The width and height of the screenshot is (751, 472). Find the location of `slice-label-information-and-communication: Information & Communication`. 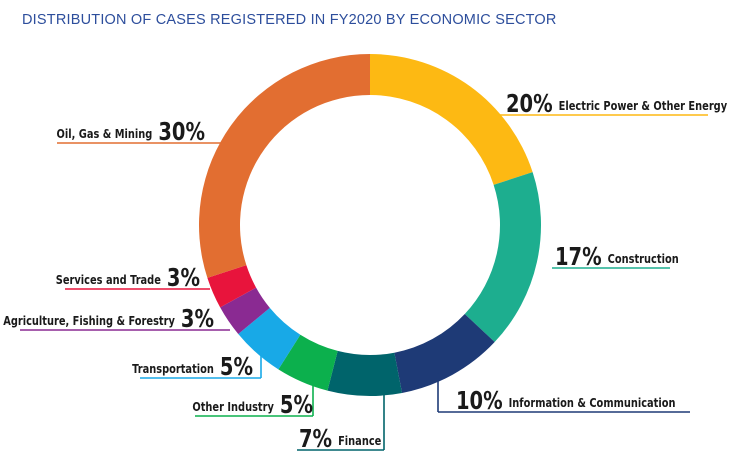

slice-label-information-and-communication: Information & Communication is located at coordinates (592, 403).